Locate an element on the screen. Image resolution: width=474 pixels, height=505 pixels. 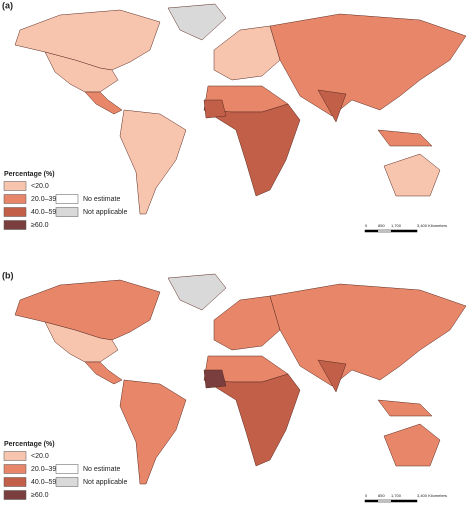
panel-label: (a) is located at coordinates (7, 5).